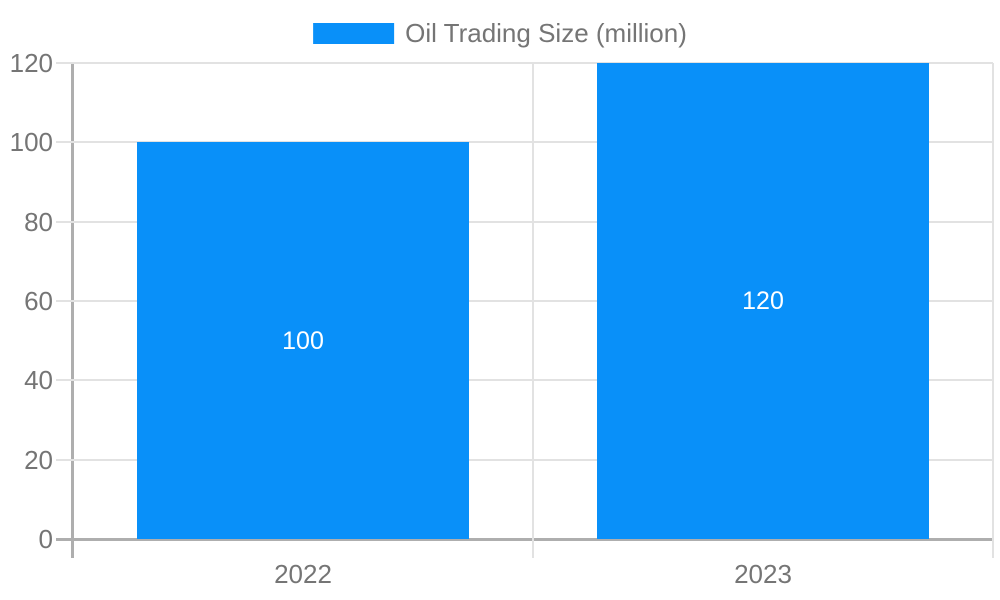  What do you see at coordinates (763, 574) in the screenshot?
I see `x-tick-label: 2023` at bounding box center [763, 574].